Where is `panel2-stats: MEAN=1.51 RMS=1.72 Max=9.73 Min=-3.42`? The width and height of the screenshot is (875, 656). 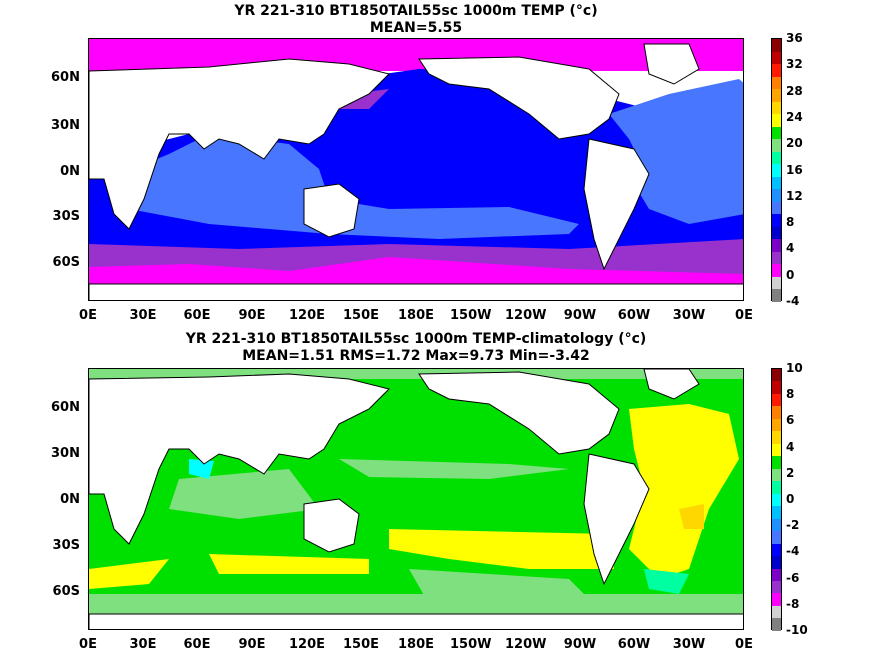
panel2-stats: MEAN=1.51 RMS=1.72 Max=9.73 Min=-3.42 is located at coordinates (416, 356).